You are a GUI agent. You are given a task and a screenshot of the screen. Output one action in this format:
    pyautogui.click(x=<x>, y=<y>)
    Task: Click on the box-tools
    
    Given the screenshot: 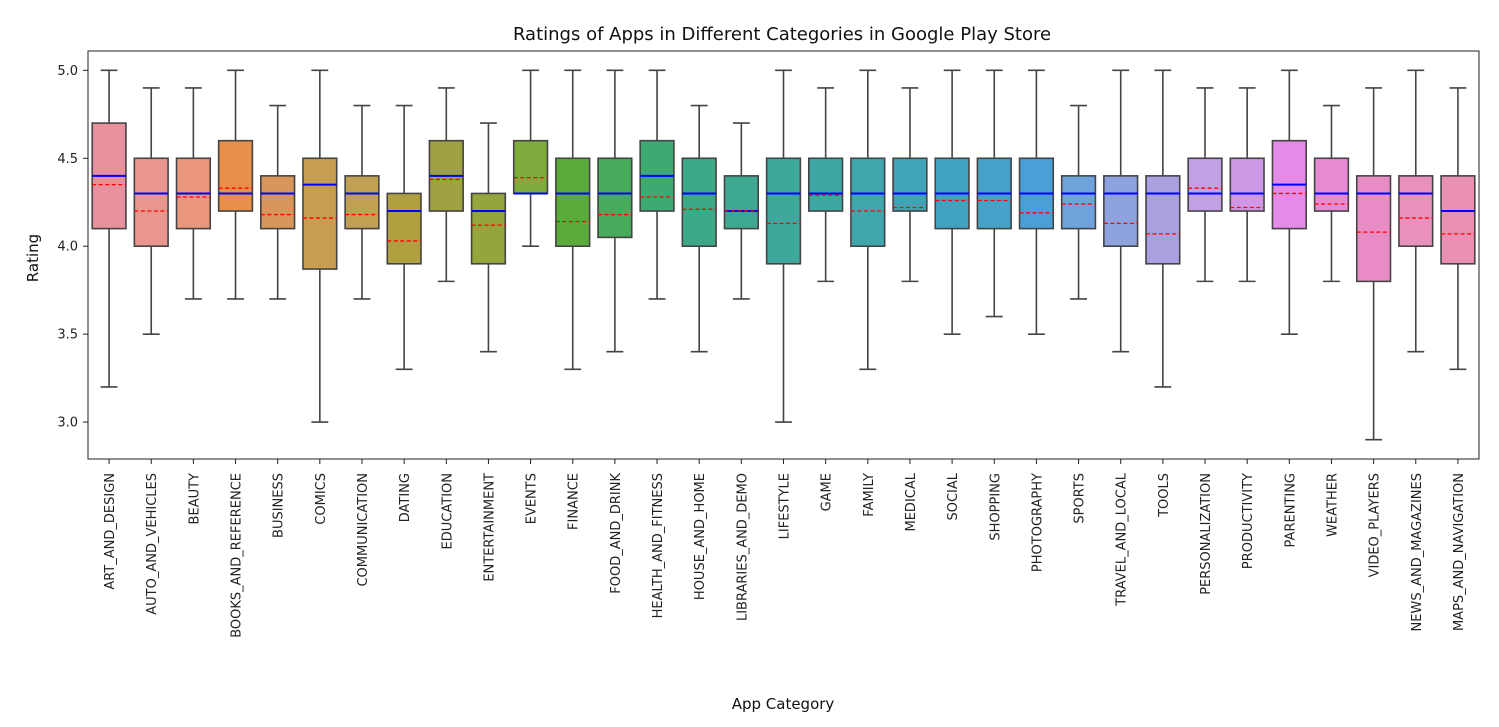 What is the action you would take?
    pyautogui.click(x=1163, y=228)
    